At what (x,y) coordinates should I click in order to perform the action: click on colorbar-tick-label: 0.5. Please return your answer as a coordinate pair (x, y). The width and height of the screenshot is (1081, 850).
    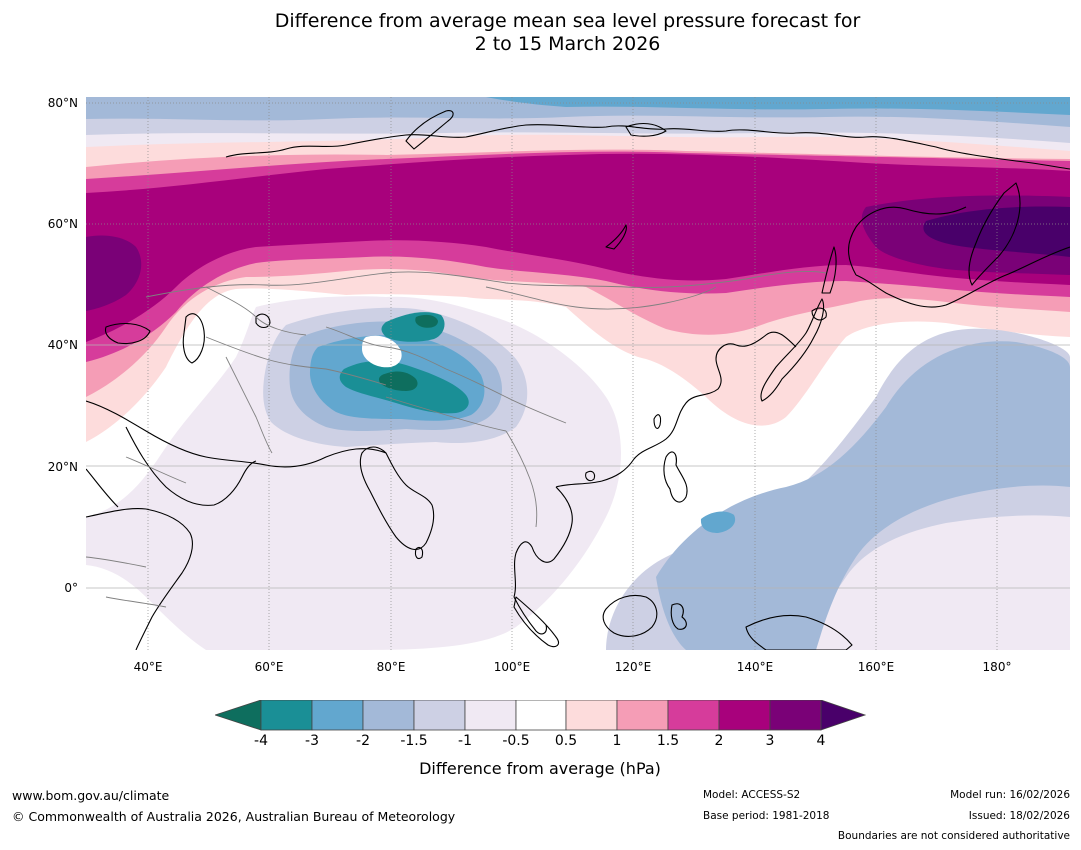
    Looking at the image, I should click on (566, 741).